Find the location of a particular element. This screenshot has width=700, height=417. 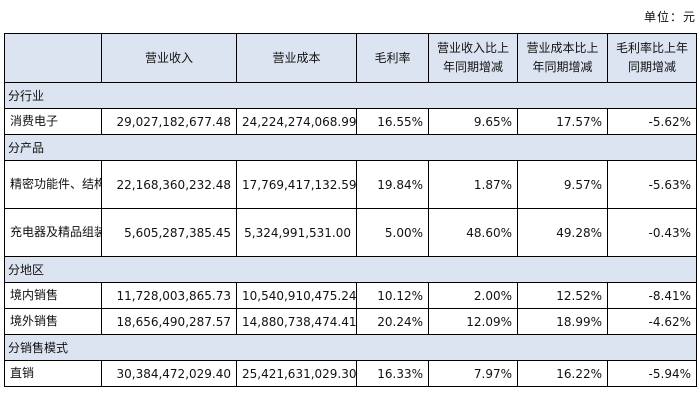

revenue-change-cell: 9.65% is located at coordinates (473, 121).